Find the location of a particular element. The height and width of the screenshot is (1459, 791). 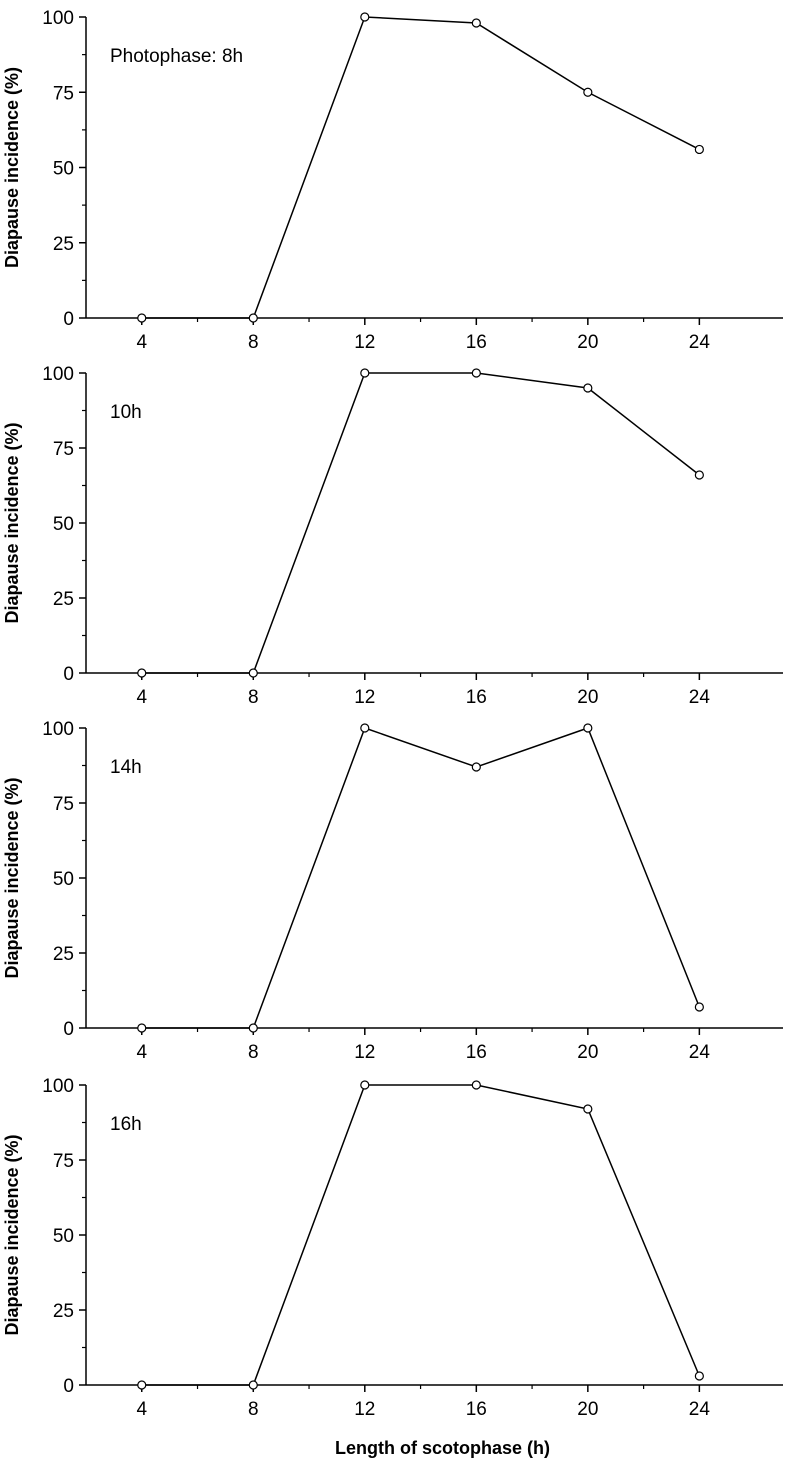

panel-annotation: 16h is located at coordinates (126, 1124).